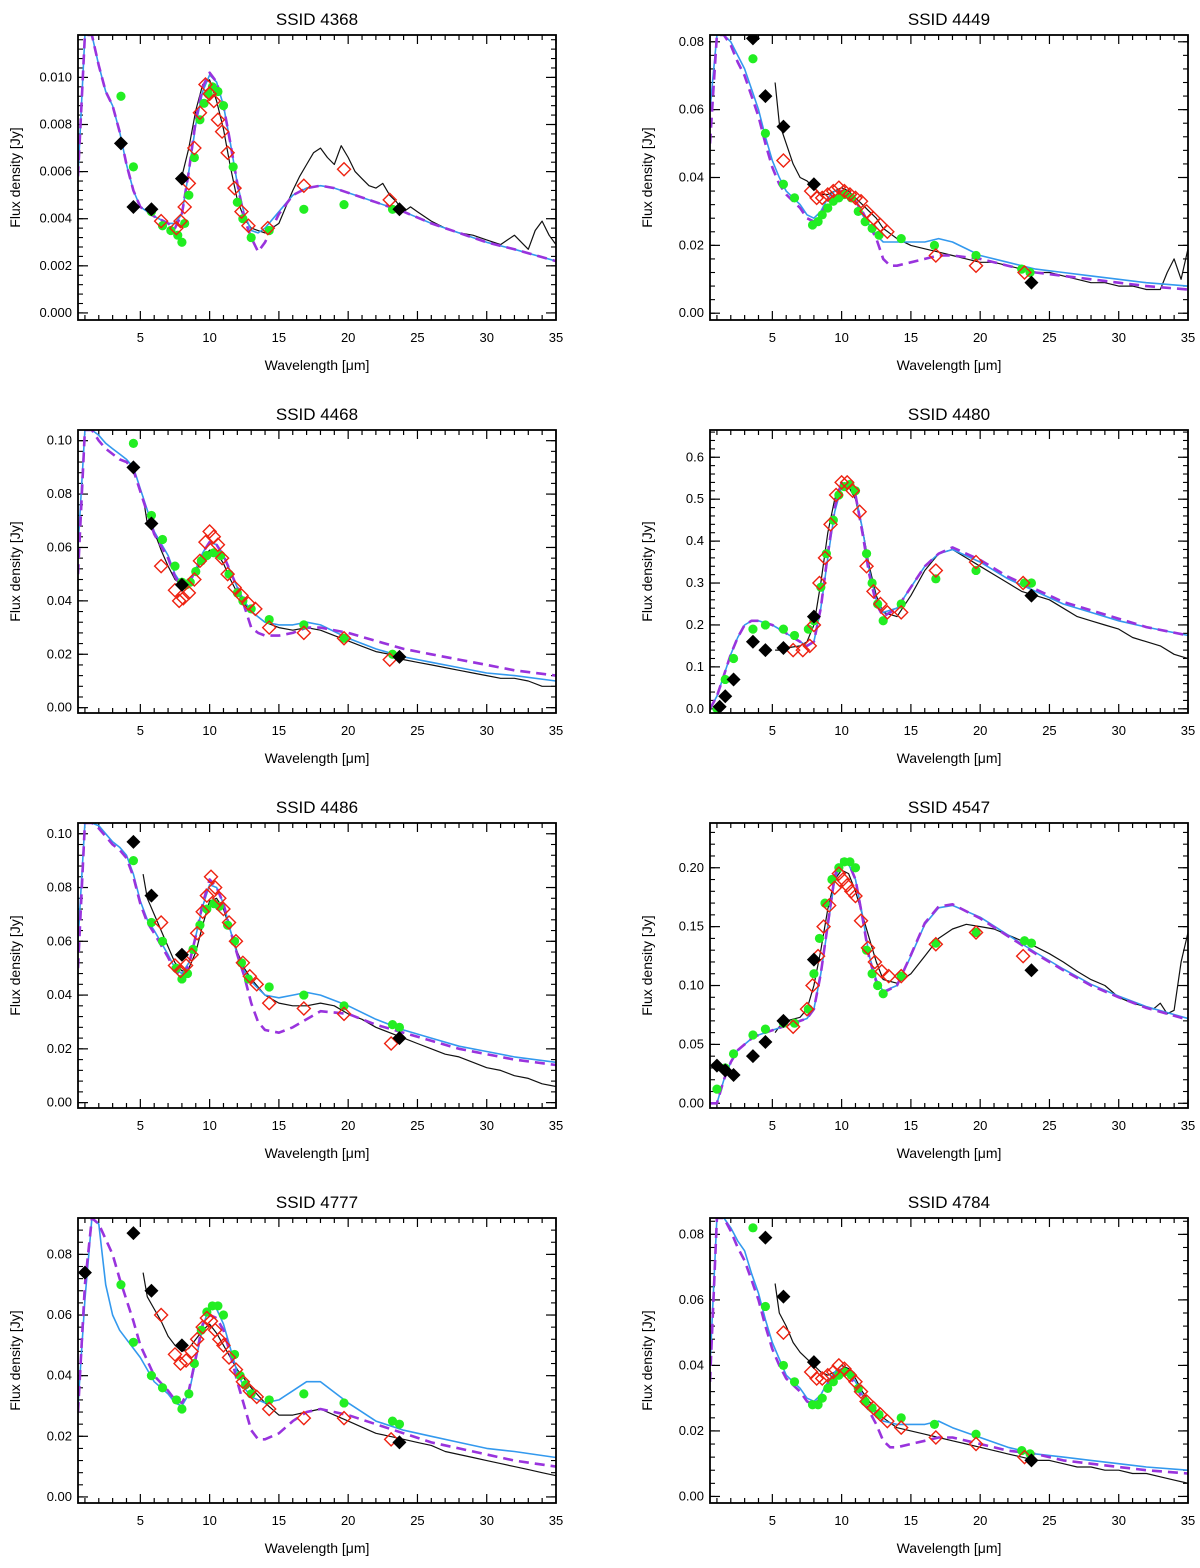  I want to click on x-axis-label: Wavelength [μm], so click(317, 1153).